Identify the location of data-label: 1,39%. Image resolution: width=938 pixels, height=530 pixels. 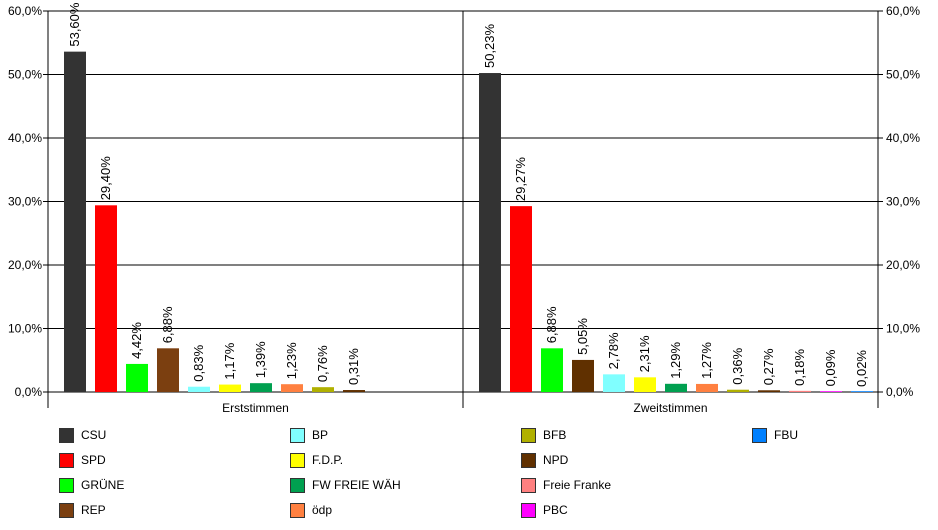
(260, 359).